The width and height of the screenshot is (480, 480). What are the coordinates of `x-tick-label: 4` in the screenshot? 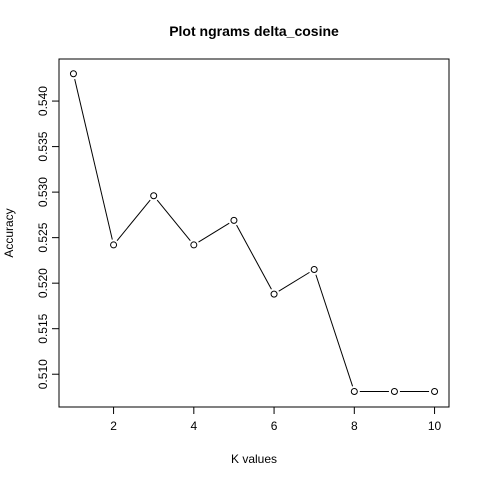 It's located at (193, 426).